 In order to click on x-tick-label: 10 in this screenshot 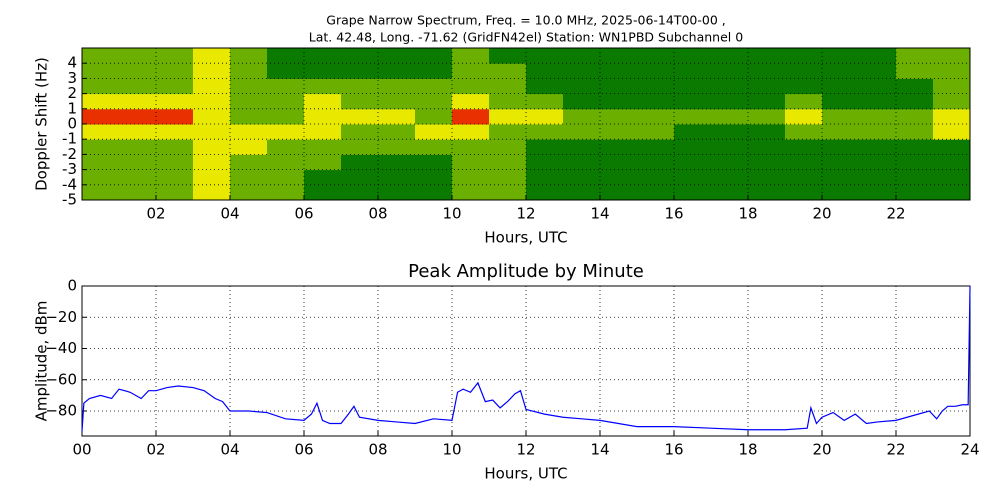, I will do `click(451, 214)`.